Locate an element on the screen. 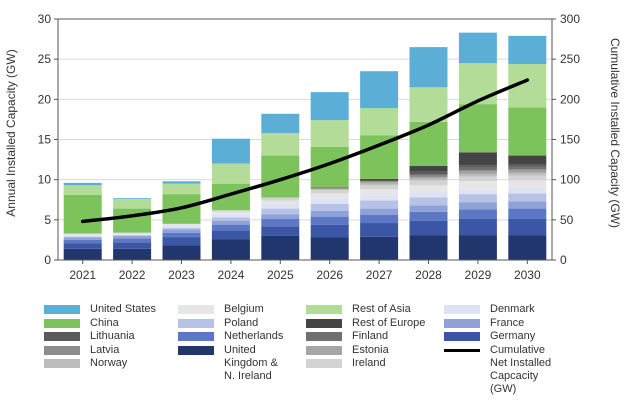  y-tick-label: 5 is located at coordinates (47, 220).